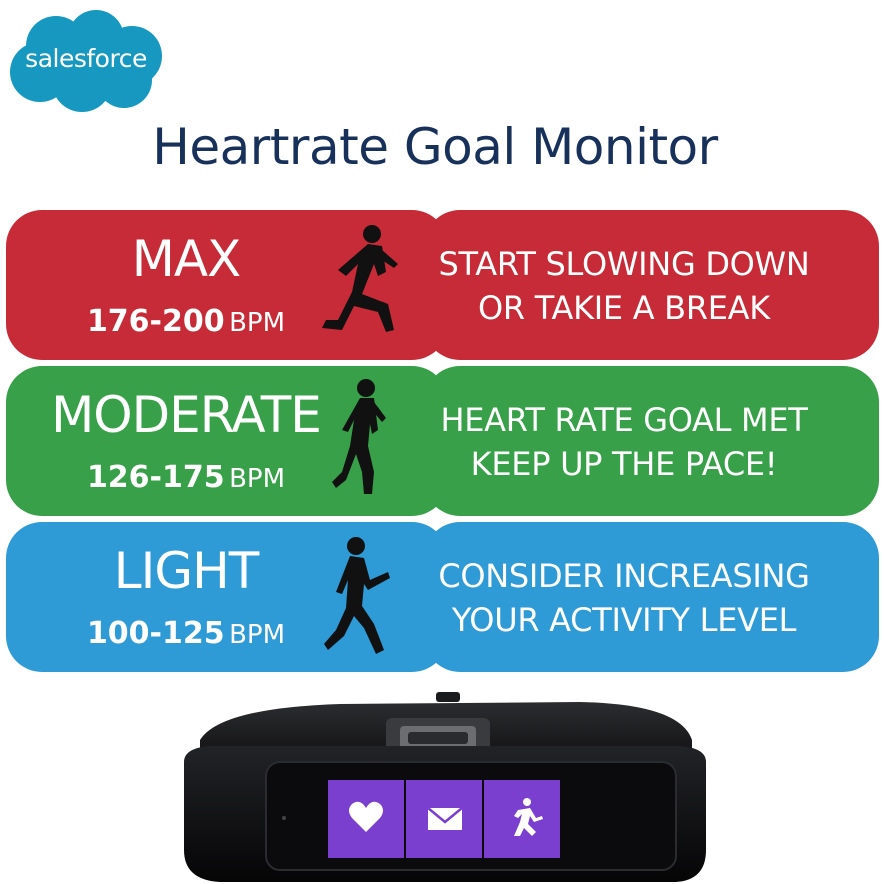 This screenshot has height=884, width=884. Describe the element at coordinates (155, 633) in the screenshot. I see `zone-range: 100-125` at that location.